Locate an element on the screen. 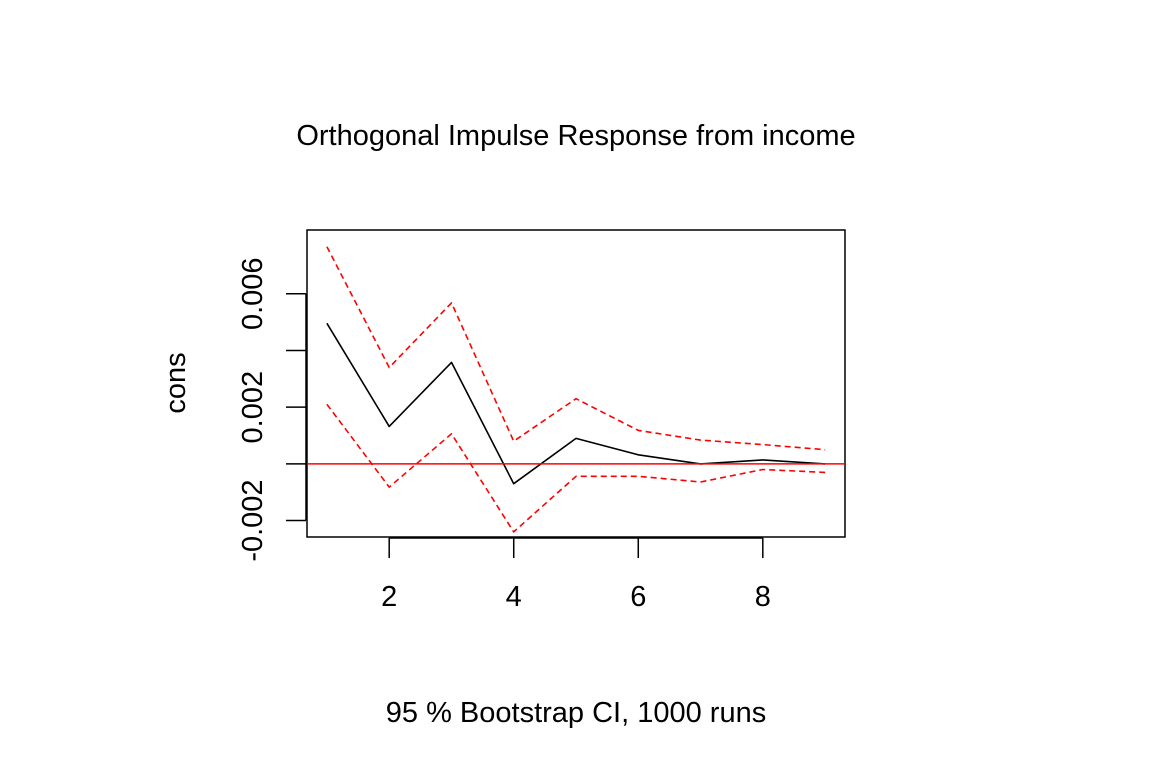  y-tick-label: 0.002 is located at coordinates (253, 407).